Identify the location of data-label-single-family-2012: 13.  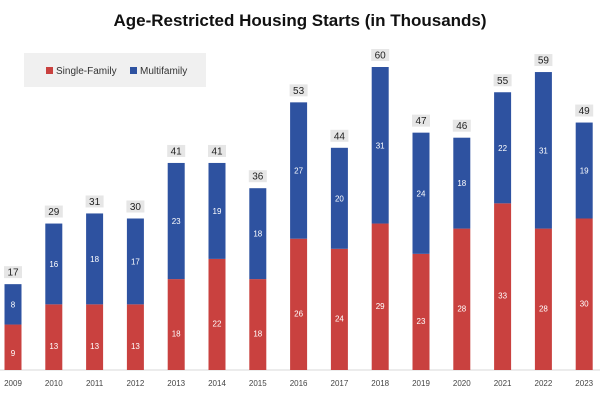
(135, 346).